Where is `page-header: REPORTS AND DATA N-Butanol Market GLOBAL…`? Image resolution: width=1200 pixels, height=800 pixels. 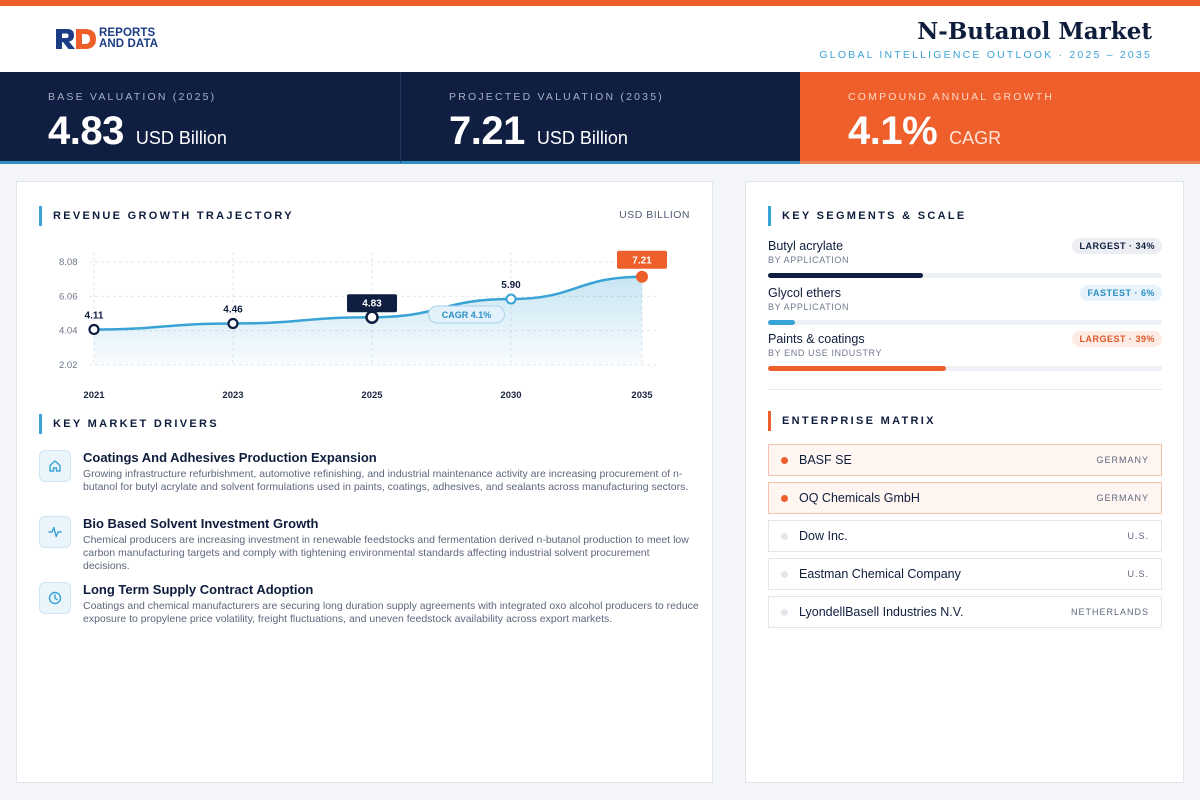 page-header: REPORTS AND DATA N-Butanol Market GLOBAL… is located at coordinates (600, 39).